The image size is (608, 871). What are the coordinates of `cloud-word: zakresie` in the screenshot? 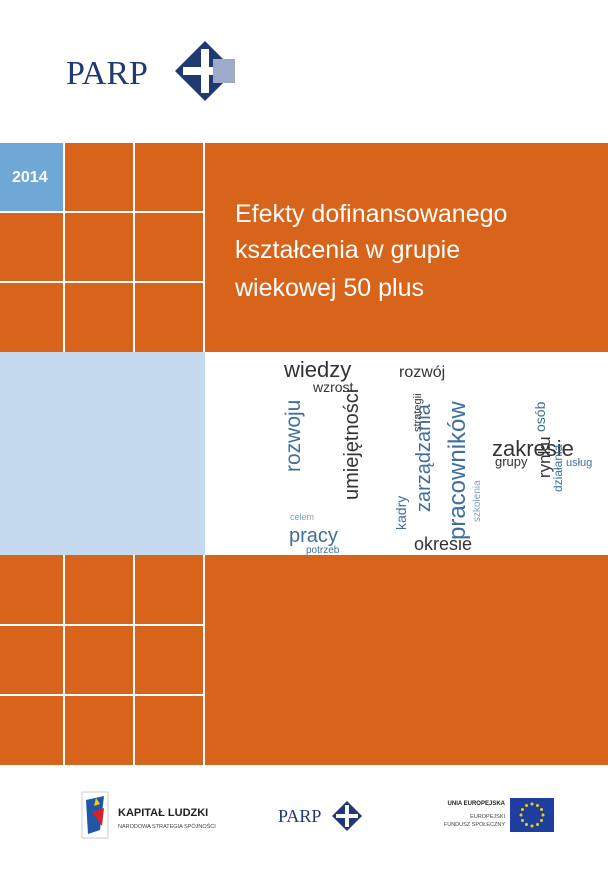 It's located at (533, 448).